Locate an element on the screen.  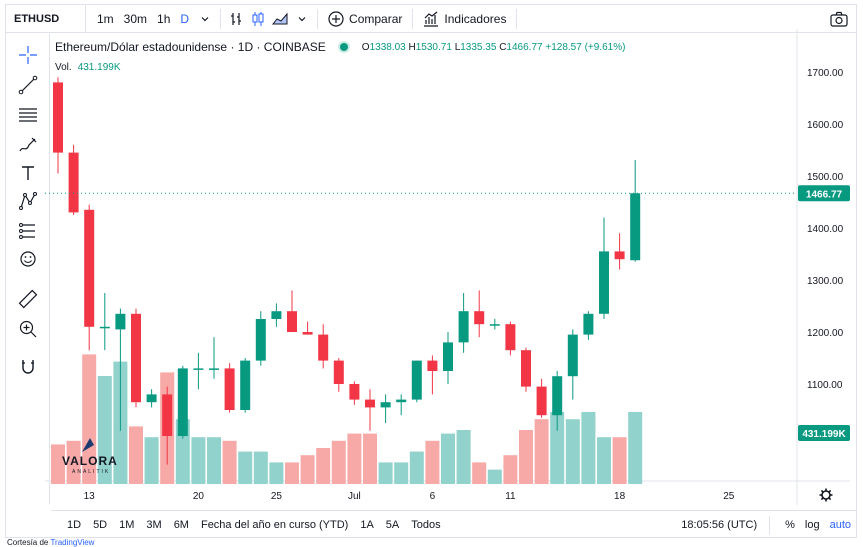
magnet-icon is located at coordinates (28, 367).